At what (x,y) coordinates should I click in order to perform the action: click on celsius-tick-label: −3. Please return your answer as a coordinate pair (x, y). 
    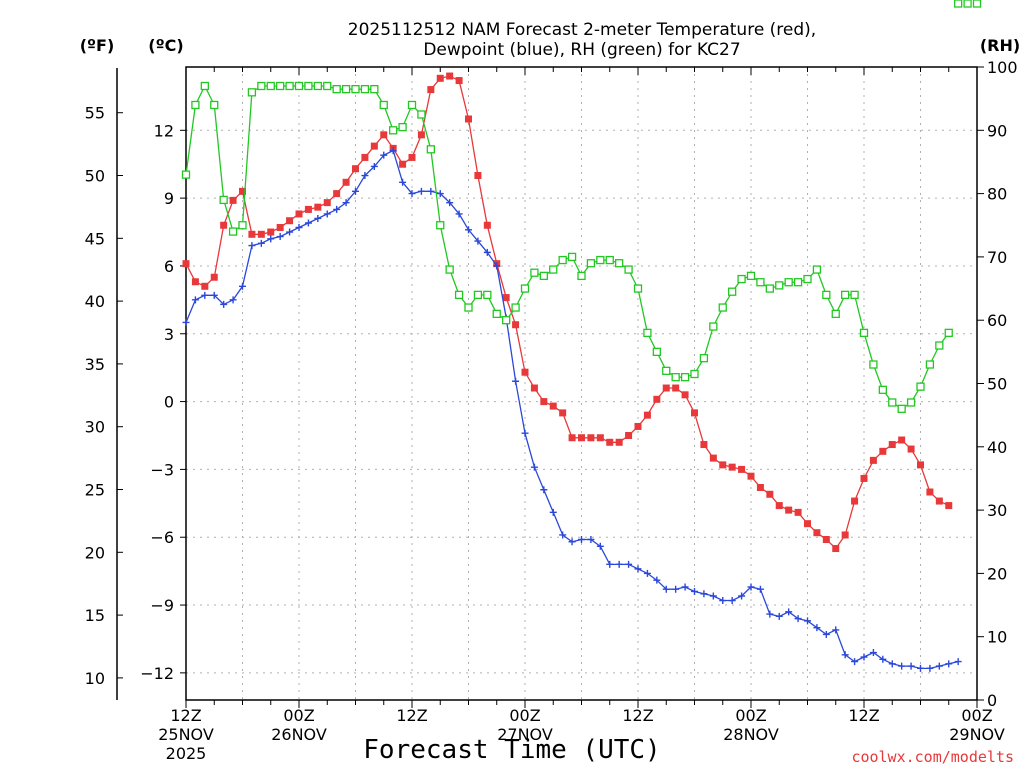
    Looking at the image, I should click on (162, 469).